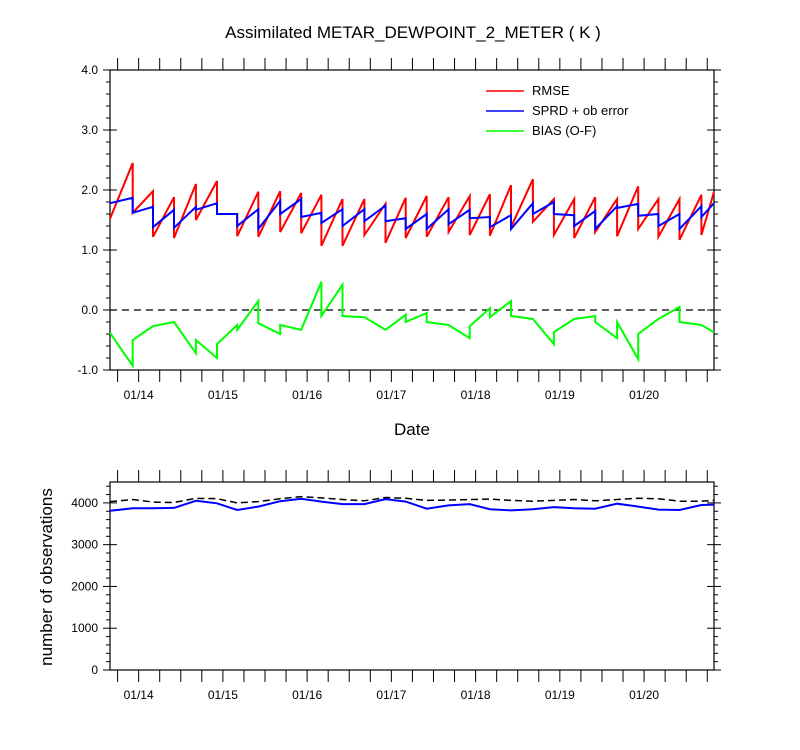 This screenshot has height=750, width=800. What do you see at coordinates (89, 130) in the screenshot?
I see `y-tick-label: 3.0` at bounding box center [89, 130].